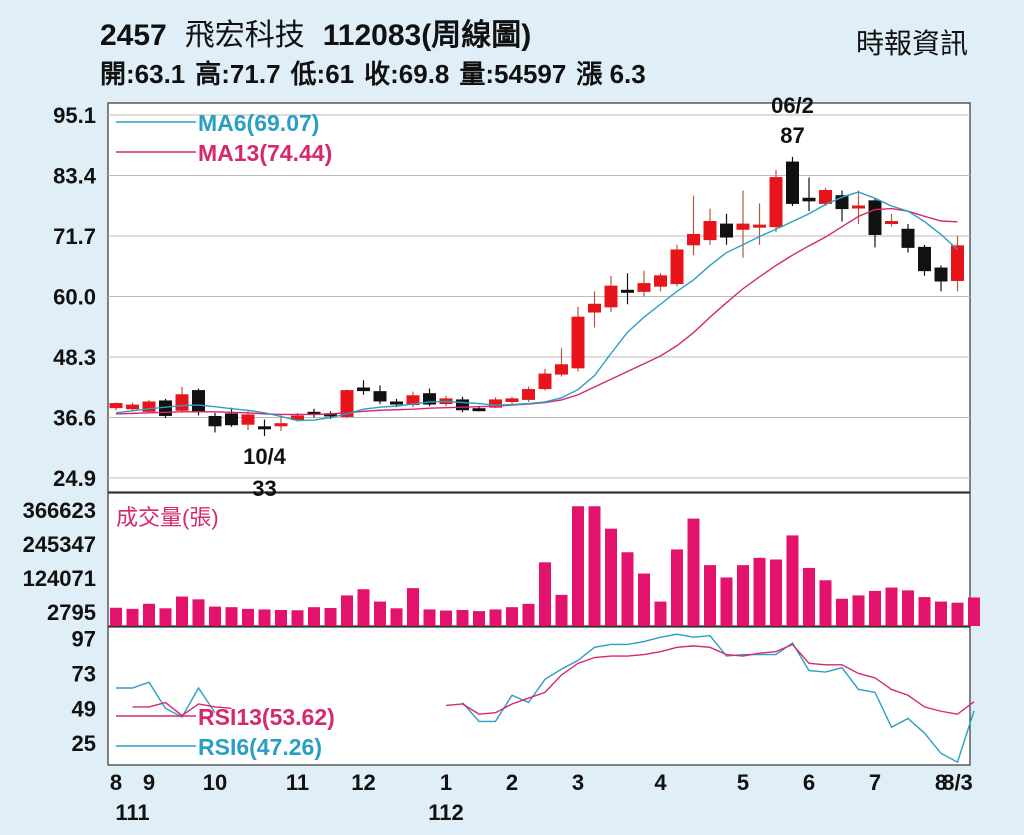  I want to click on volume-tick-label: 124071, so click(59, 578).